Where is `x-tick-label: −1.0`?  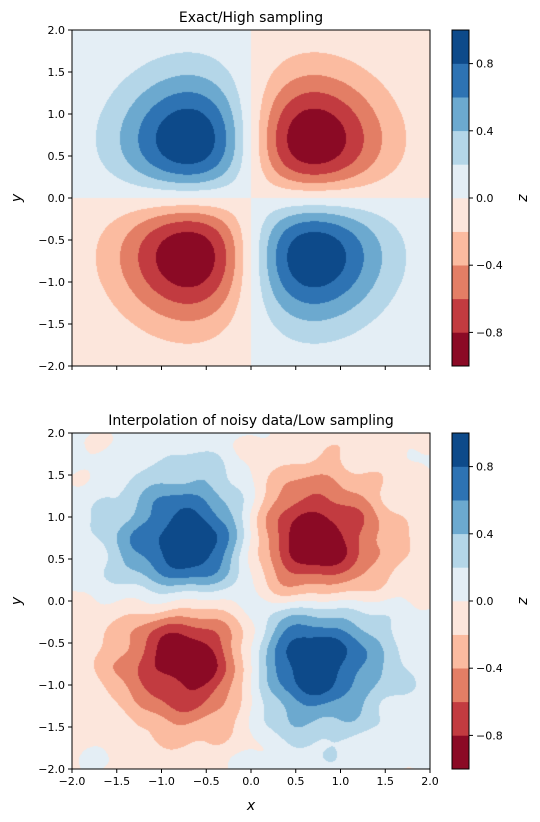 x-tick-label: −1.0 is located at coordinates (161, 781).